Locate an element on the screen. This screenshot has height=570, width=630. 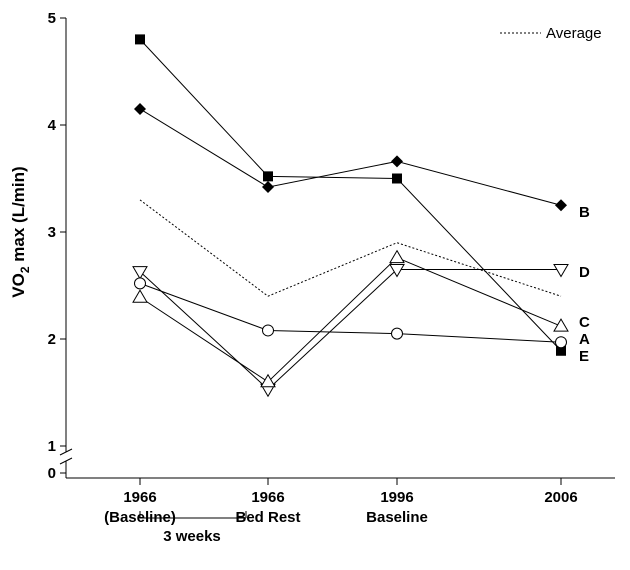
y-tick-label: 4 is located at coordinates (52, 125).